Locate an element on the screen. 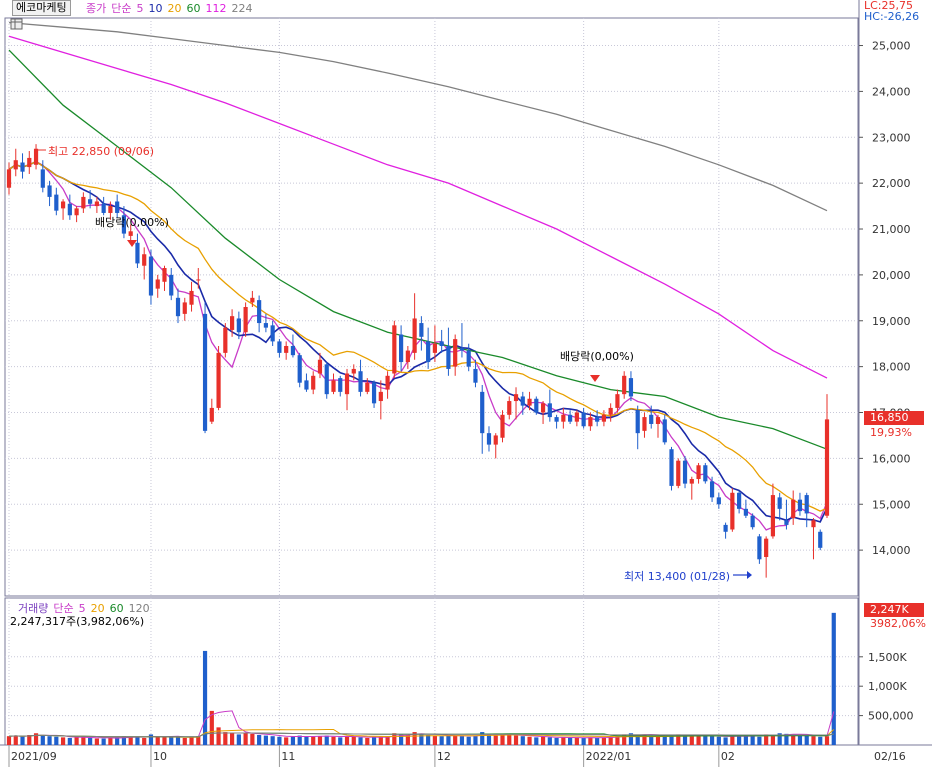 This screenshot has height=771, width=932. legend-item-0: 종가 is located at coordinates (96, 8).